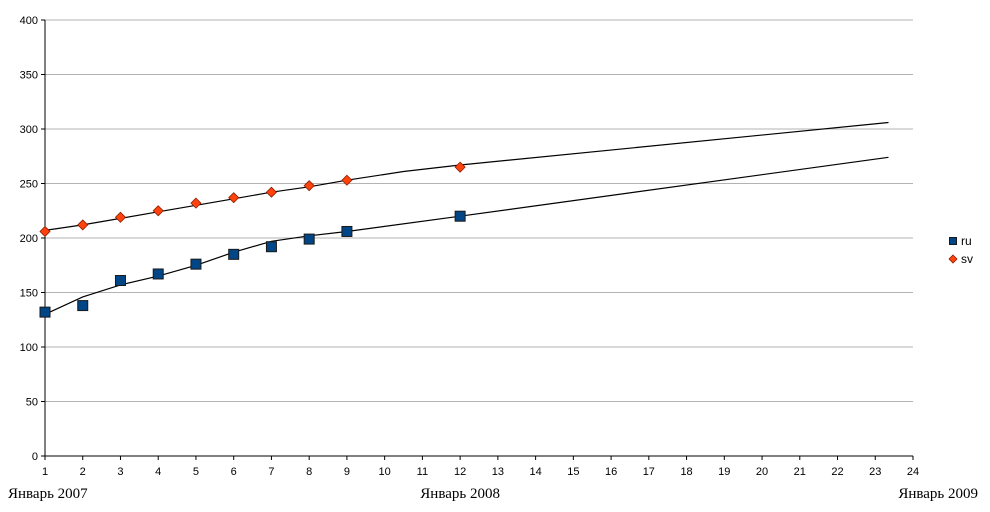  Describe the element at coordinates (938, 494) in the screenshot. I see `date-label-2: Январь 2009` at that location.